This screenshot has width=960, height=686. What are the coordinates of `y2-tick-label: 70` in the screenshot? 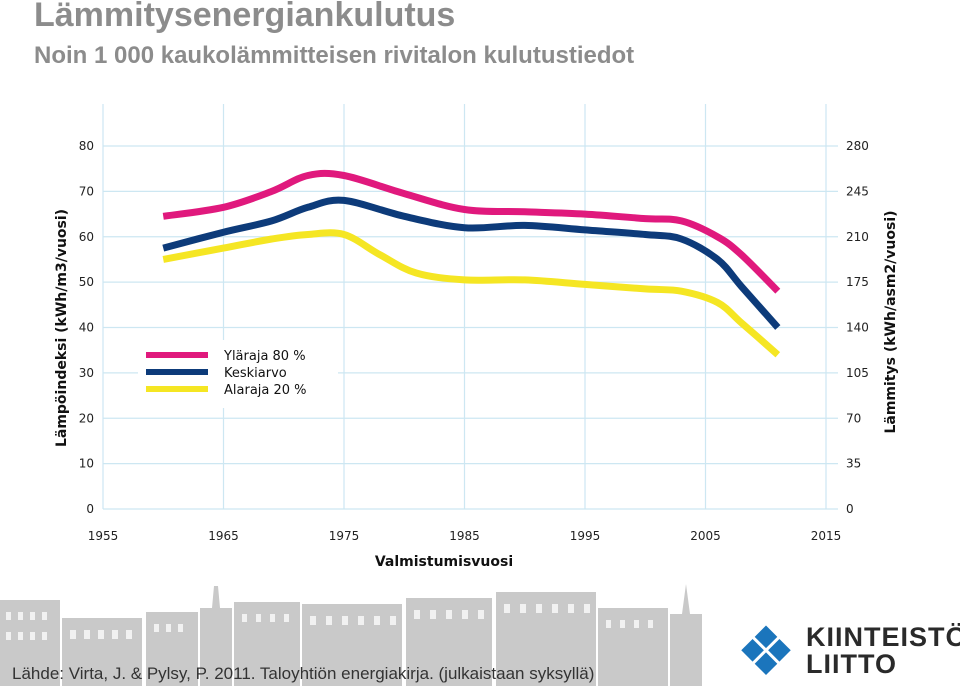 It's located at (853, 418).